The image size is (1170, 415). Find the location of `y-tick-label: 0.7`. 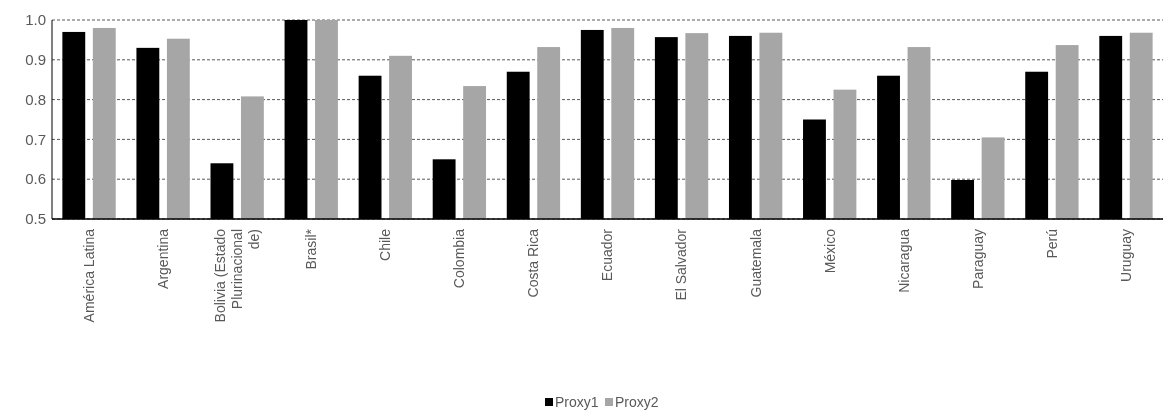

y-tick-label: 0.7 is located at coordinates (35, 139).